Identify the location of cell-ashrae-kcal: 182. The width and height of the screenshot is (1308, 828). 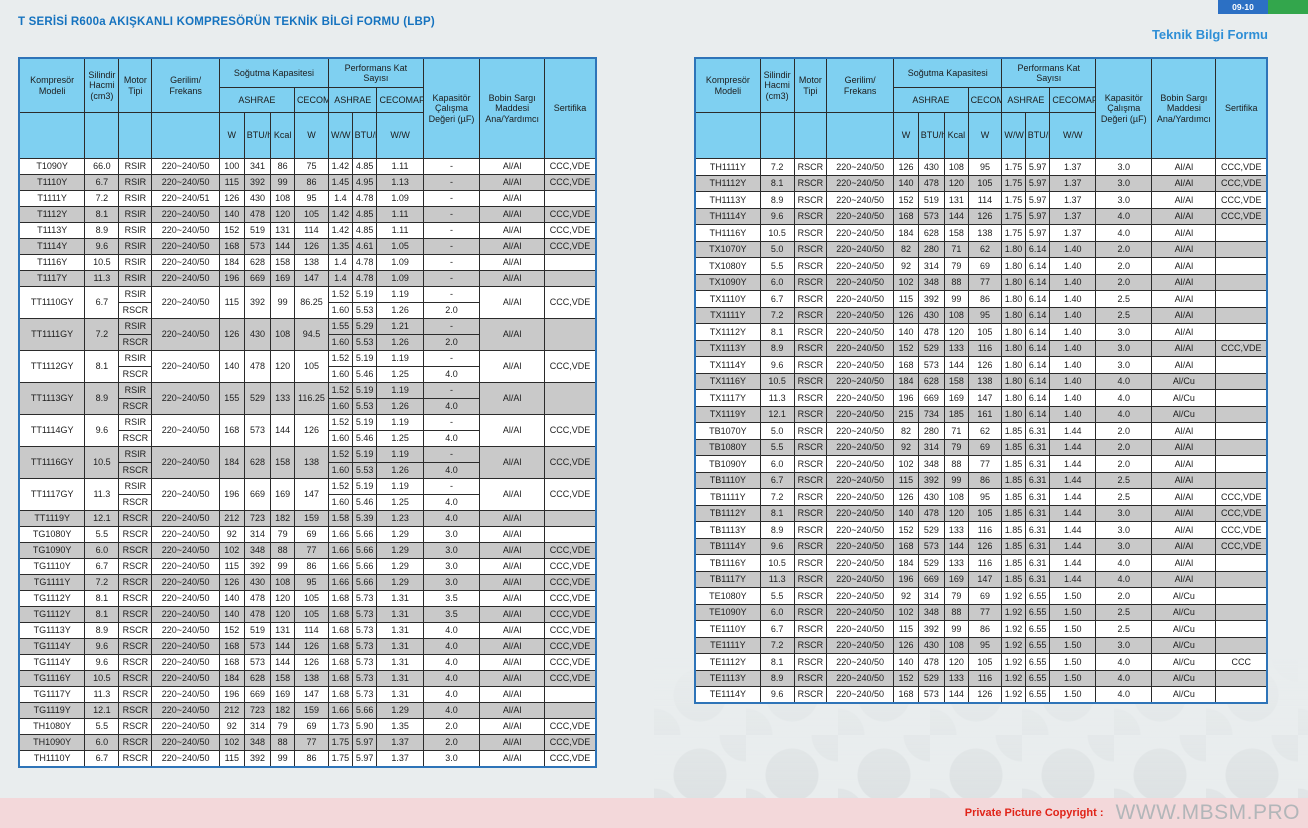
(282, 710).